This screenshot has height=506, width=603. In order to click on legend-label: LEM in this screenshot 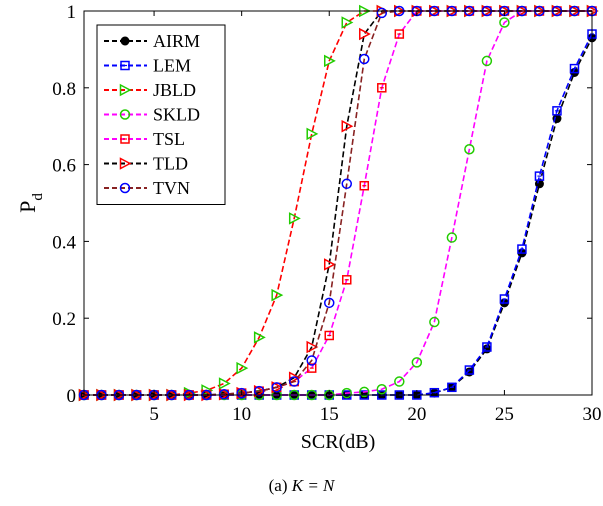, I will do `click(172, 66)`.